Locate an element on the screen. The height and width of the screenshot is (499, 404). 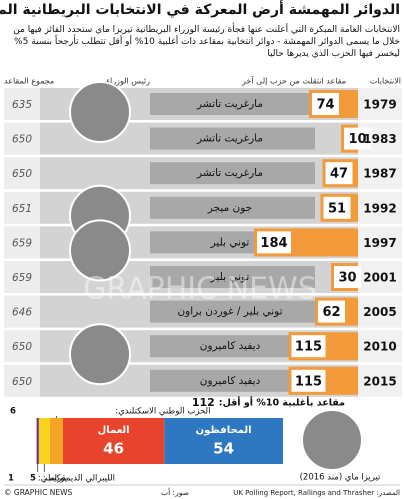
value-label: 62 is located at coordinates (331, 312).